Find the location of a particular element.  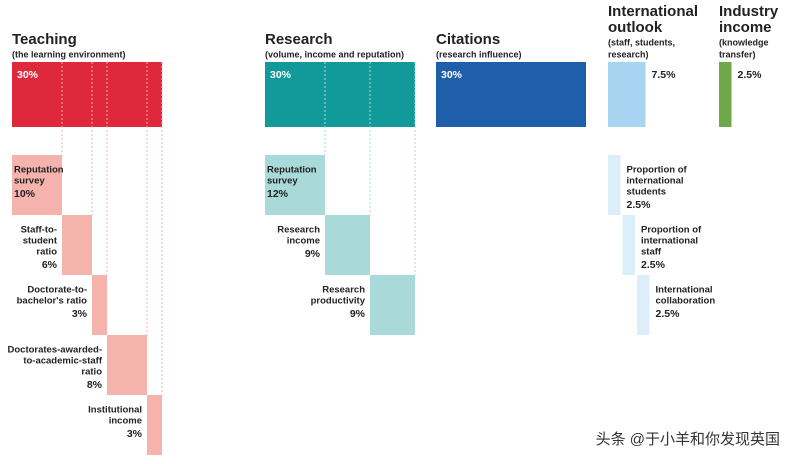

weight-label: 2.5% is located at coordinates (750, 75).